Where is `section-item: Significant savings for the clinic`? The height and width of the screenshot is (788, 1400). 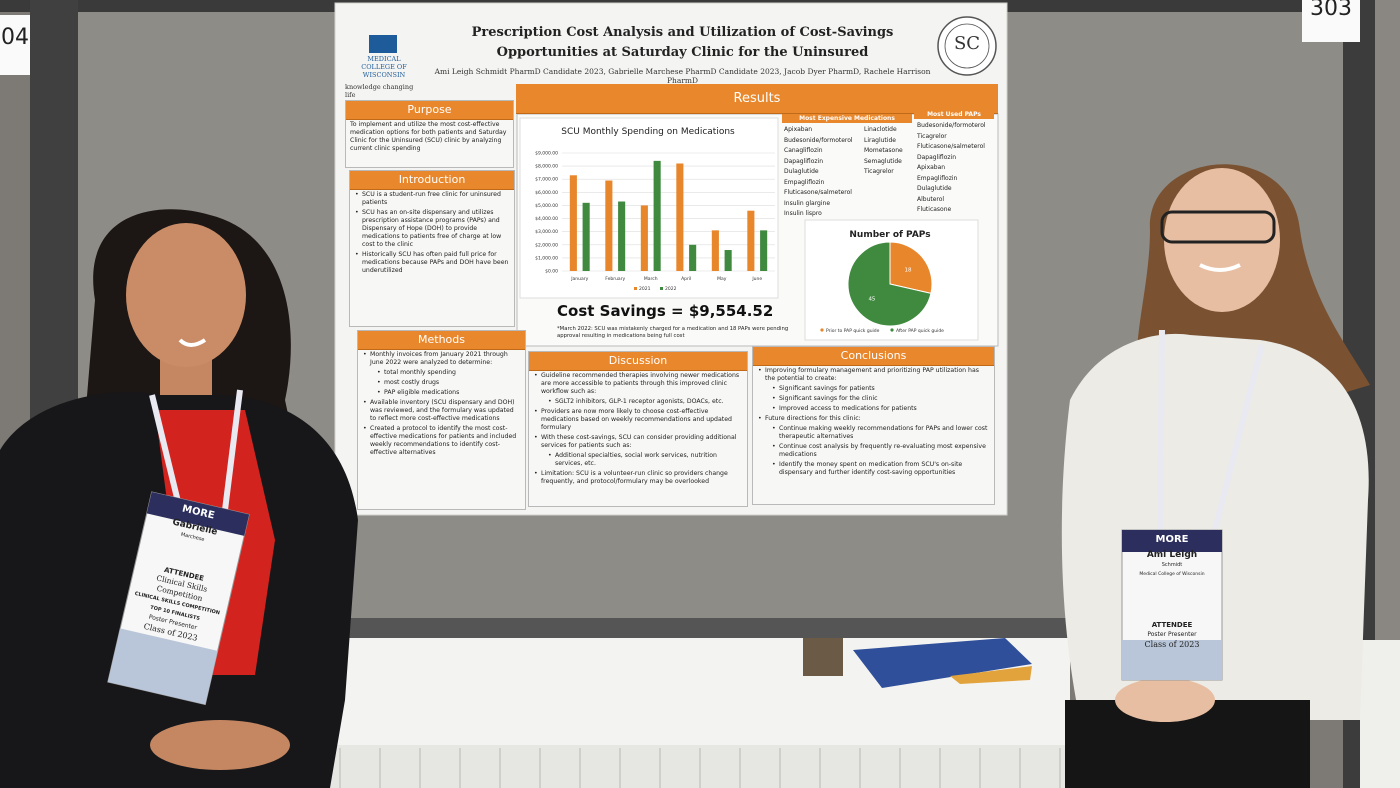
section-item: Significant savings for the clinic is located at coordinates (873, 399).